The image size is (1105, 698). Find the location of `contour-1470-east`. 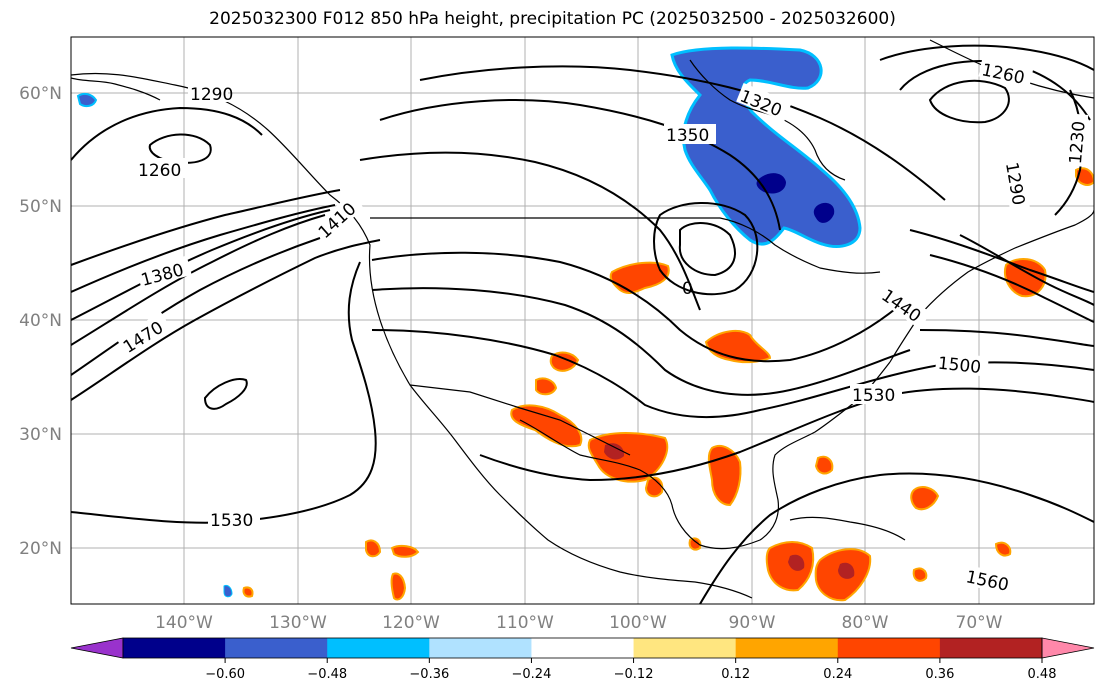

contour-1470-east is located at coordinates (641, 341).